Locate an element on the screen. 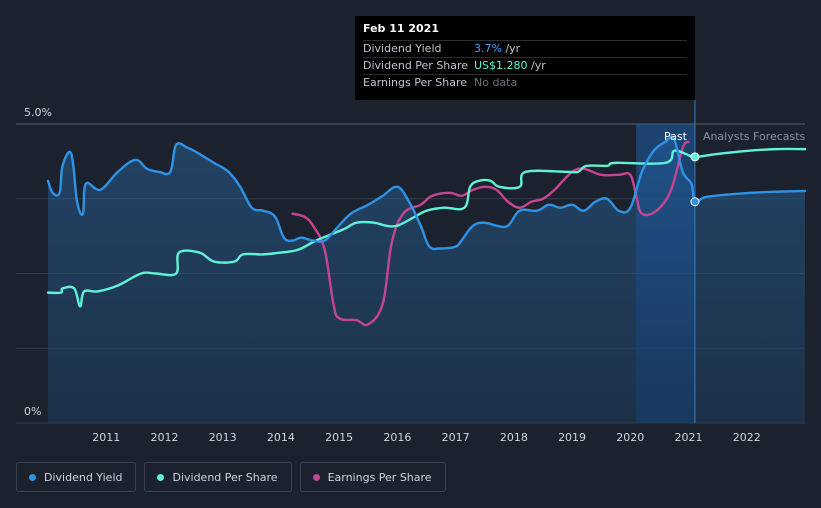  tooltip-row-earnings-per-share: Earnings Per Share No data is located at coordinates (525, 82).